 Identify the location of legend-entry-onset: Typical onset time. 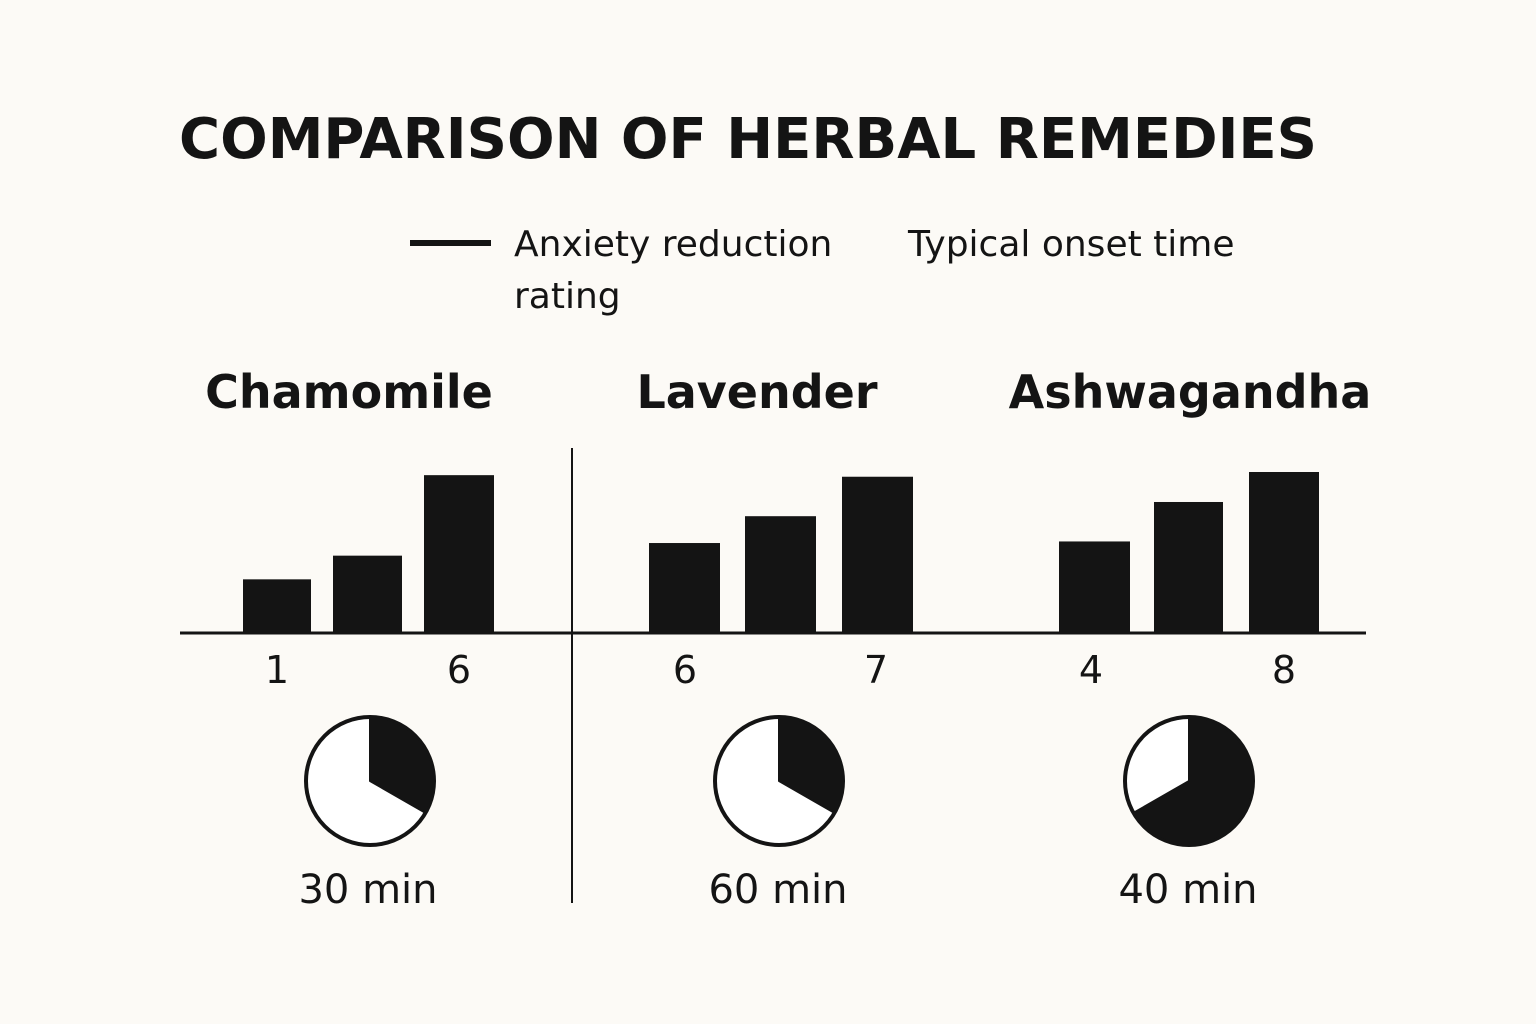
(1070, 244).